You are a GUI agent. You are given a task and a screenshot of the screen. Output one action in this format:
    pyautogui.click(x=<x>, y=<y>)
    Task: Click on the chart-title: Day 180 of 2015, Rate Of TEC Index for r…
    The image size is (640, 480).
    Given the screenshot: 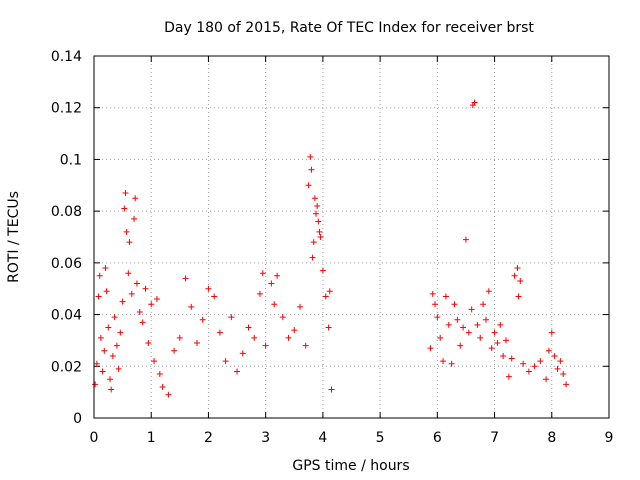 What is the action you would take?
    pyautogui.click(x=349, y=28)
    